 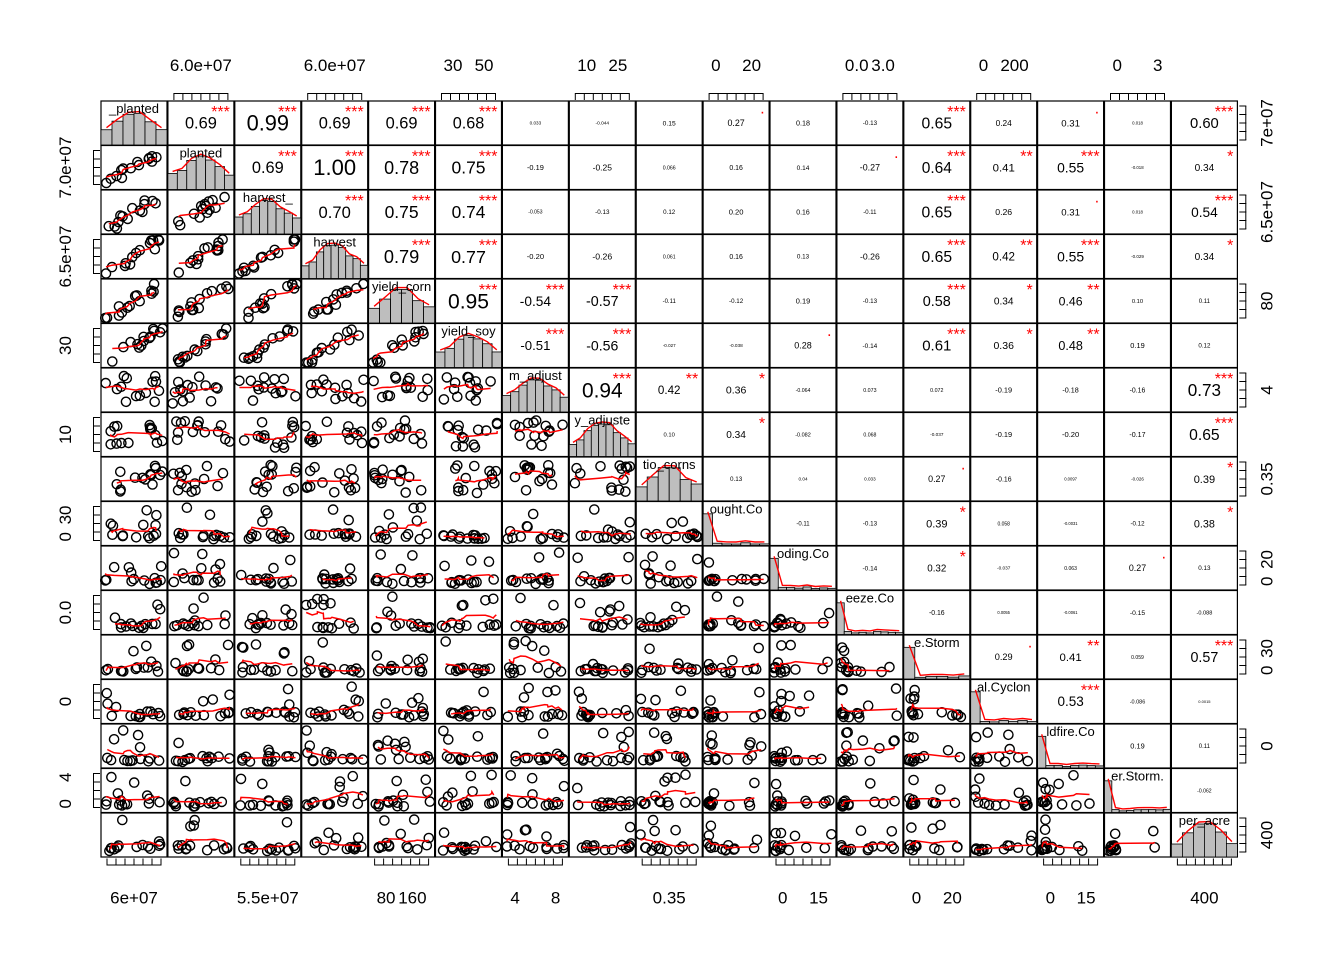 I want to click on cell-r5-c2, so click(x=268, y=345).